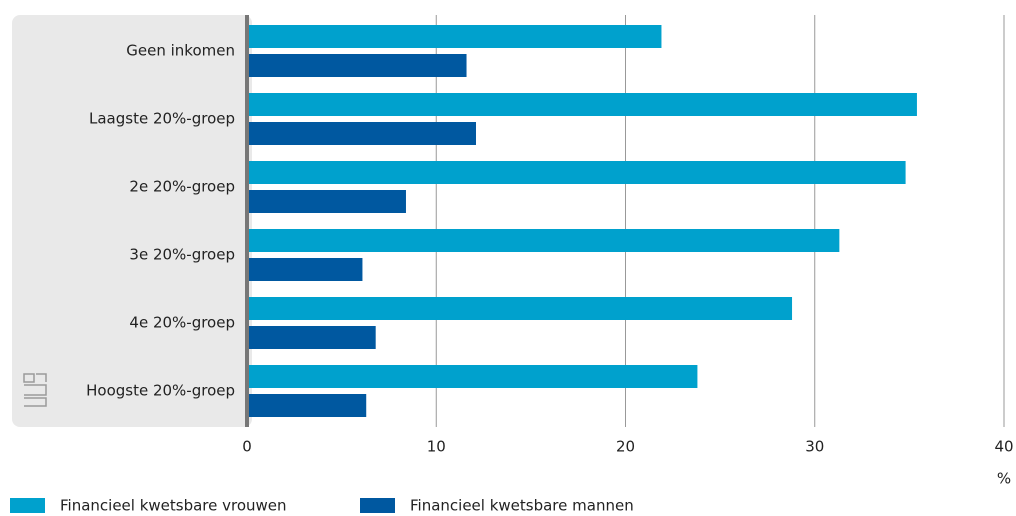  What do you see at coordinates (436, 447) in the screenshot?
I see `x-tick-label: 10` at bounding box center [436, 447].